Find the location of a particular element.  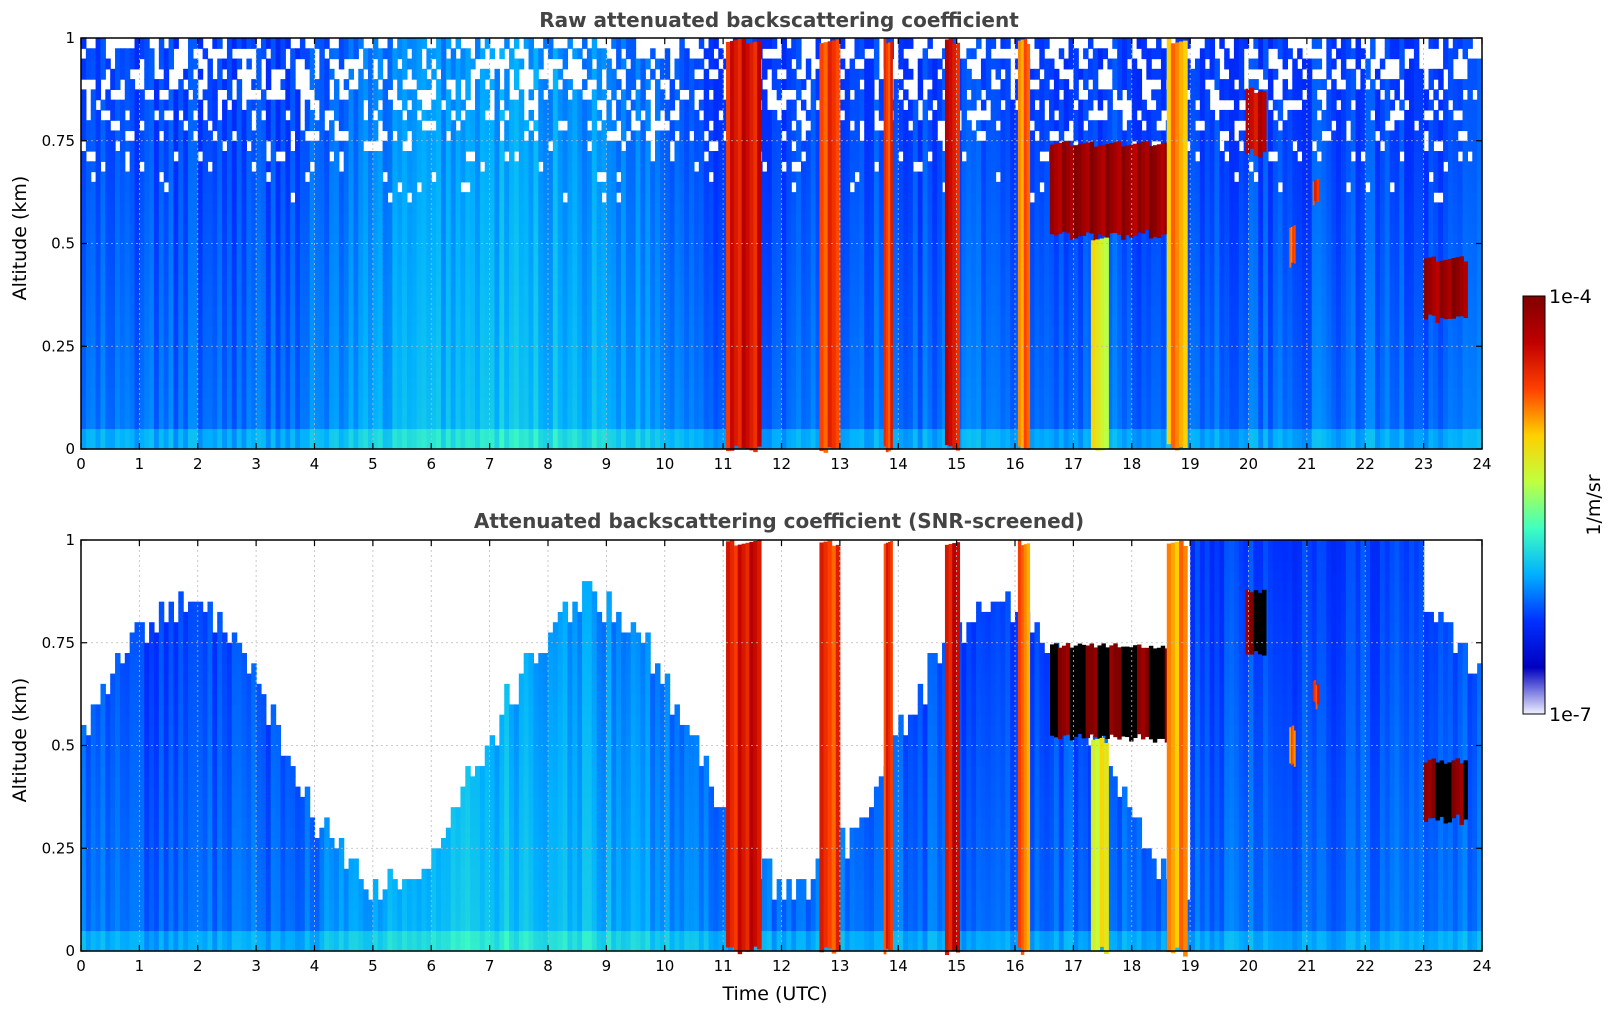

x-tick-label: 21 is located at coordinates (1306, 464).